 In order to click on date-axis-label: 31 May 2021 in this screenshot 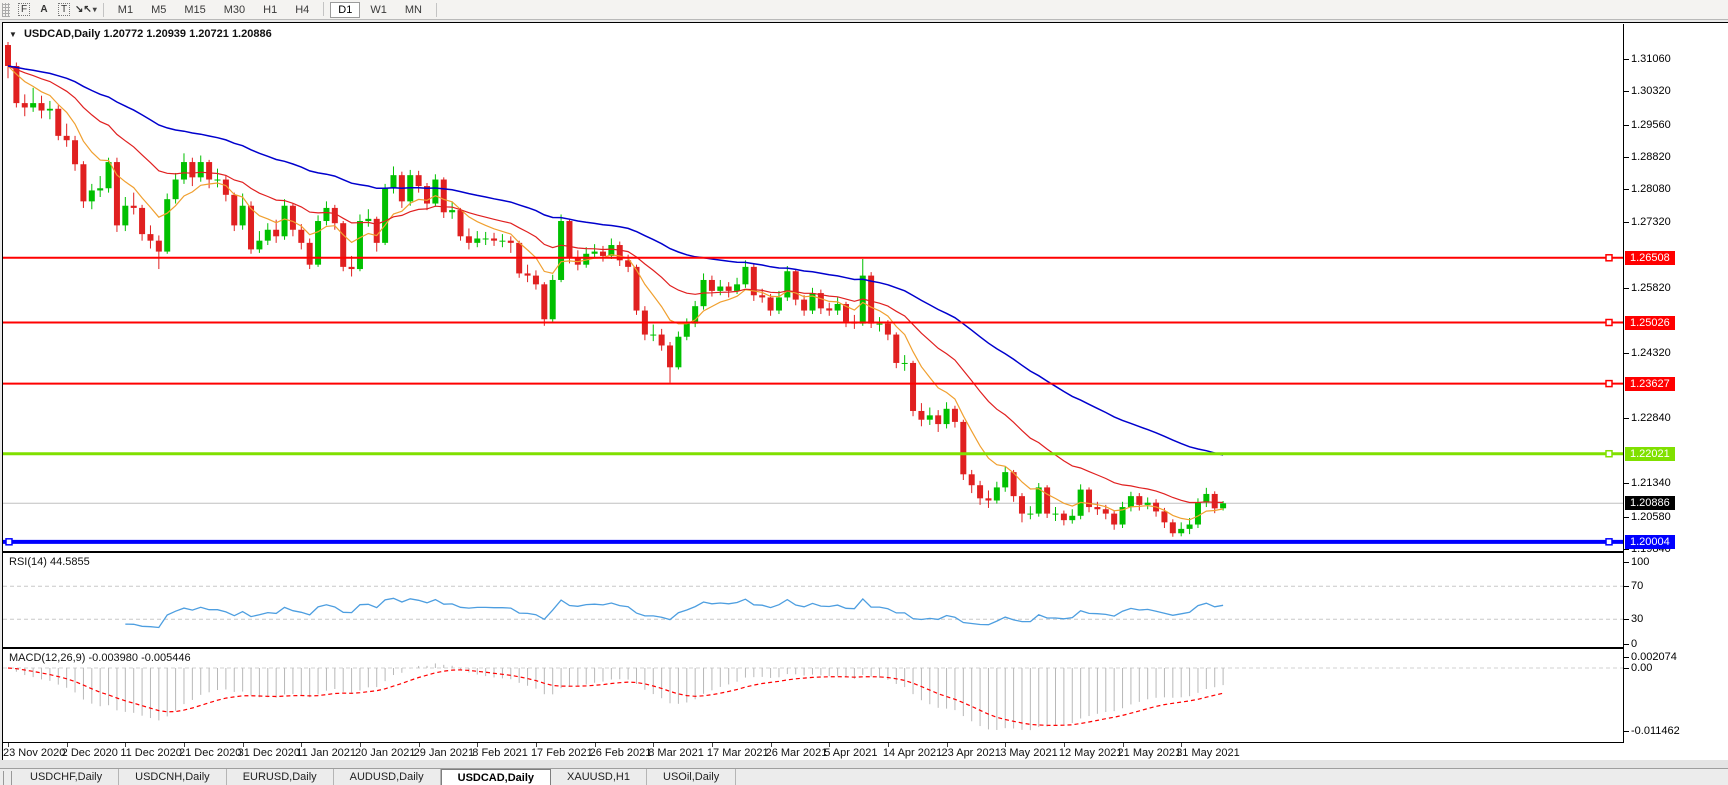, I will do `click(1208, 753)`.